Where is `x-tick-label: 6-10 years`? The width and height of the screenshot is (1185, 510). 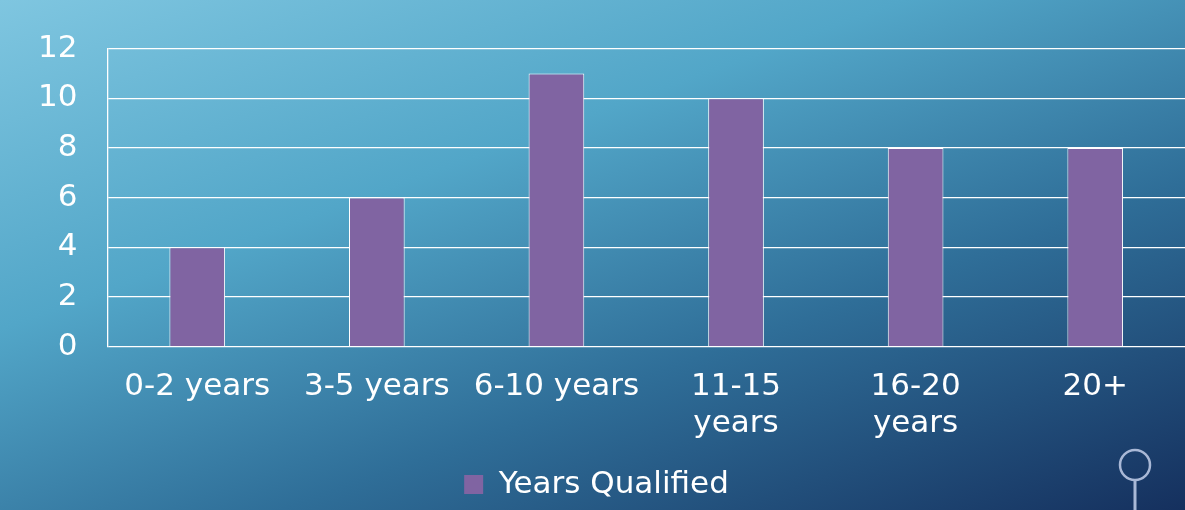 x-tick-label: 6-10 years is located at coordinates (556, 384).